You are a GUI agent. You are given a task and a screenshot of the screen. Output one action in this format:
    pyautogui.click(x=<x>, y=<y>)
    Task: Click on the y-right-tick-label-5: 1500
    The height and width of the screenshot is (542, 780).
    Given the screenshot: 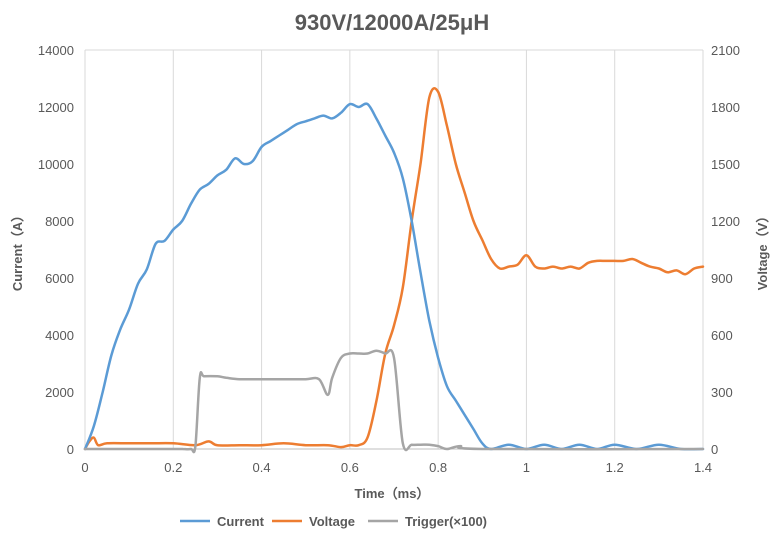 What is the action you would take?
    pyautogui.click(x=725, y=164)
    